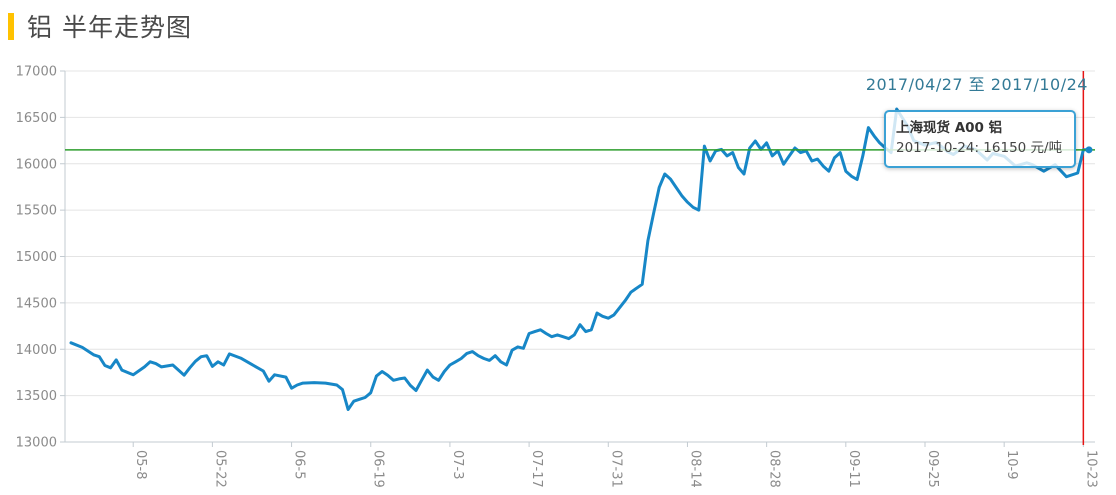  Describe the element at coordinates (980, 139) in the screenshot. I see `chart-tooltip: 上海现货 A00 铝 2017-10-24: 16150 元/吨` at that location.